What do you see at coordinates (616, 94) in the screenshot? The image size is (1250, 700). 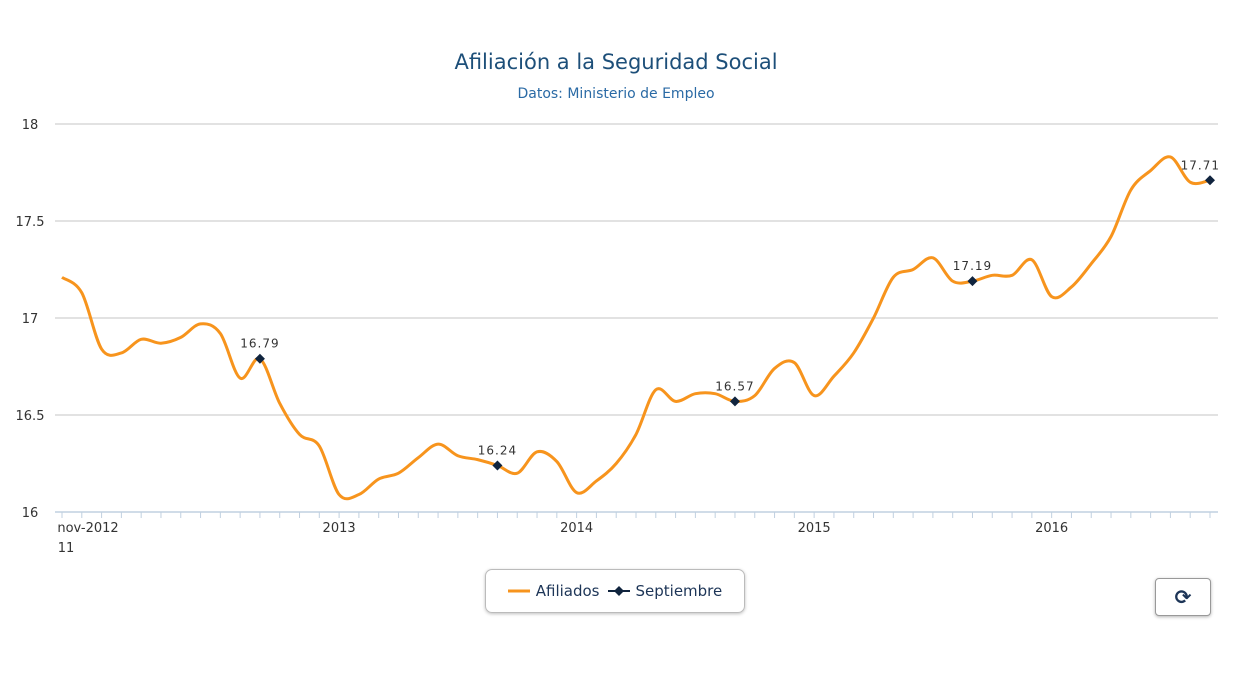 I see `chart-subtitle: Datos: Ministerio de Empleo` at bounding box center [616, 94].